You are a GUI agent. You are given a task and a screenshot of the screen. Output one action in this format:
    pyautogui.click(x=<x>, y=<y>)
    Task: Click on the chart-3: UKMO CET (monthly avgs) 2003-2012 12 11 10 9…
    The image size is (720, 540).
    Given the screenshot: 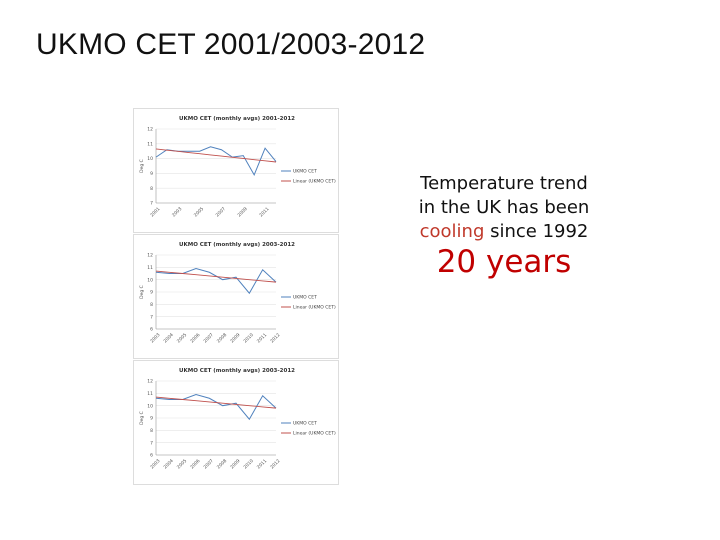 What is the action you would take?
    pyautogui.click(x=237, y=419)
    